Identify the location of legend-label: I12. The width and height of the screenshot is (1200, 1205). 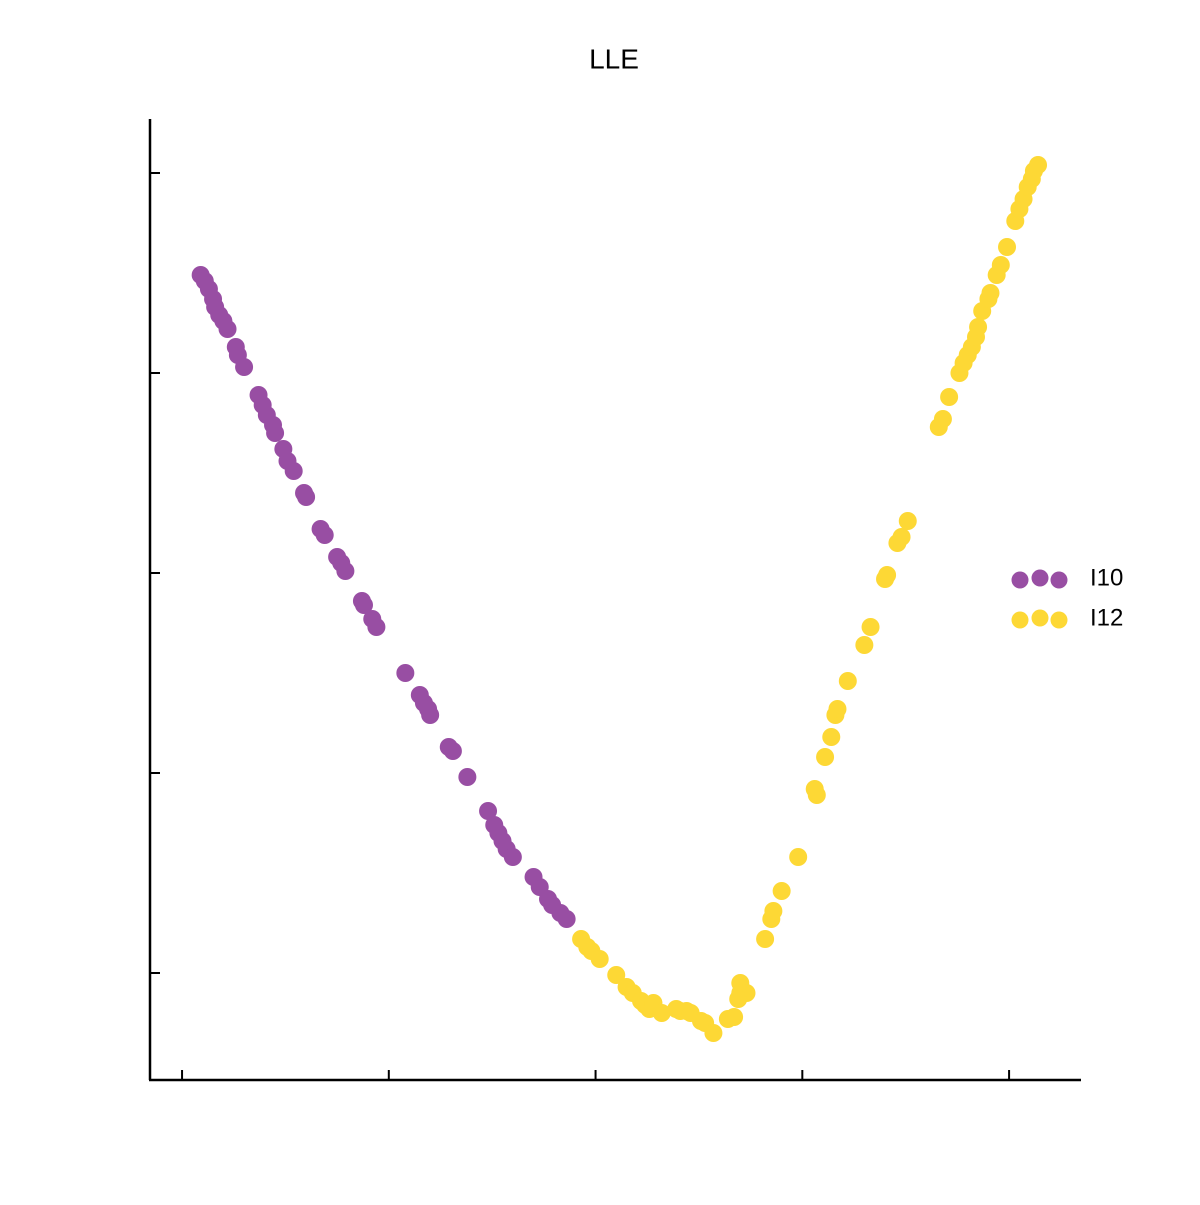
(1106, 617).